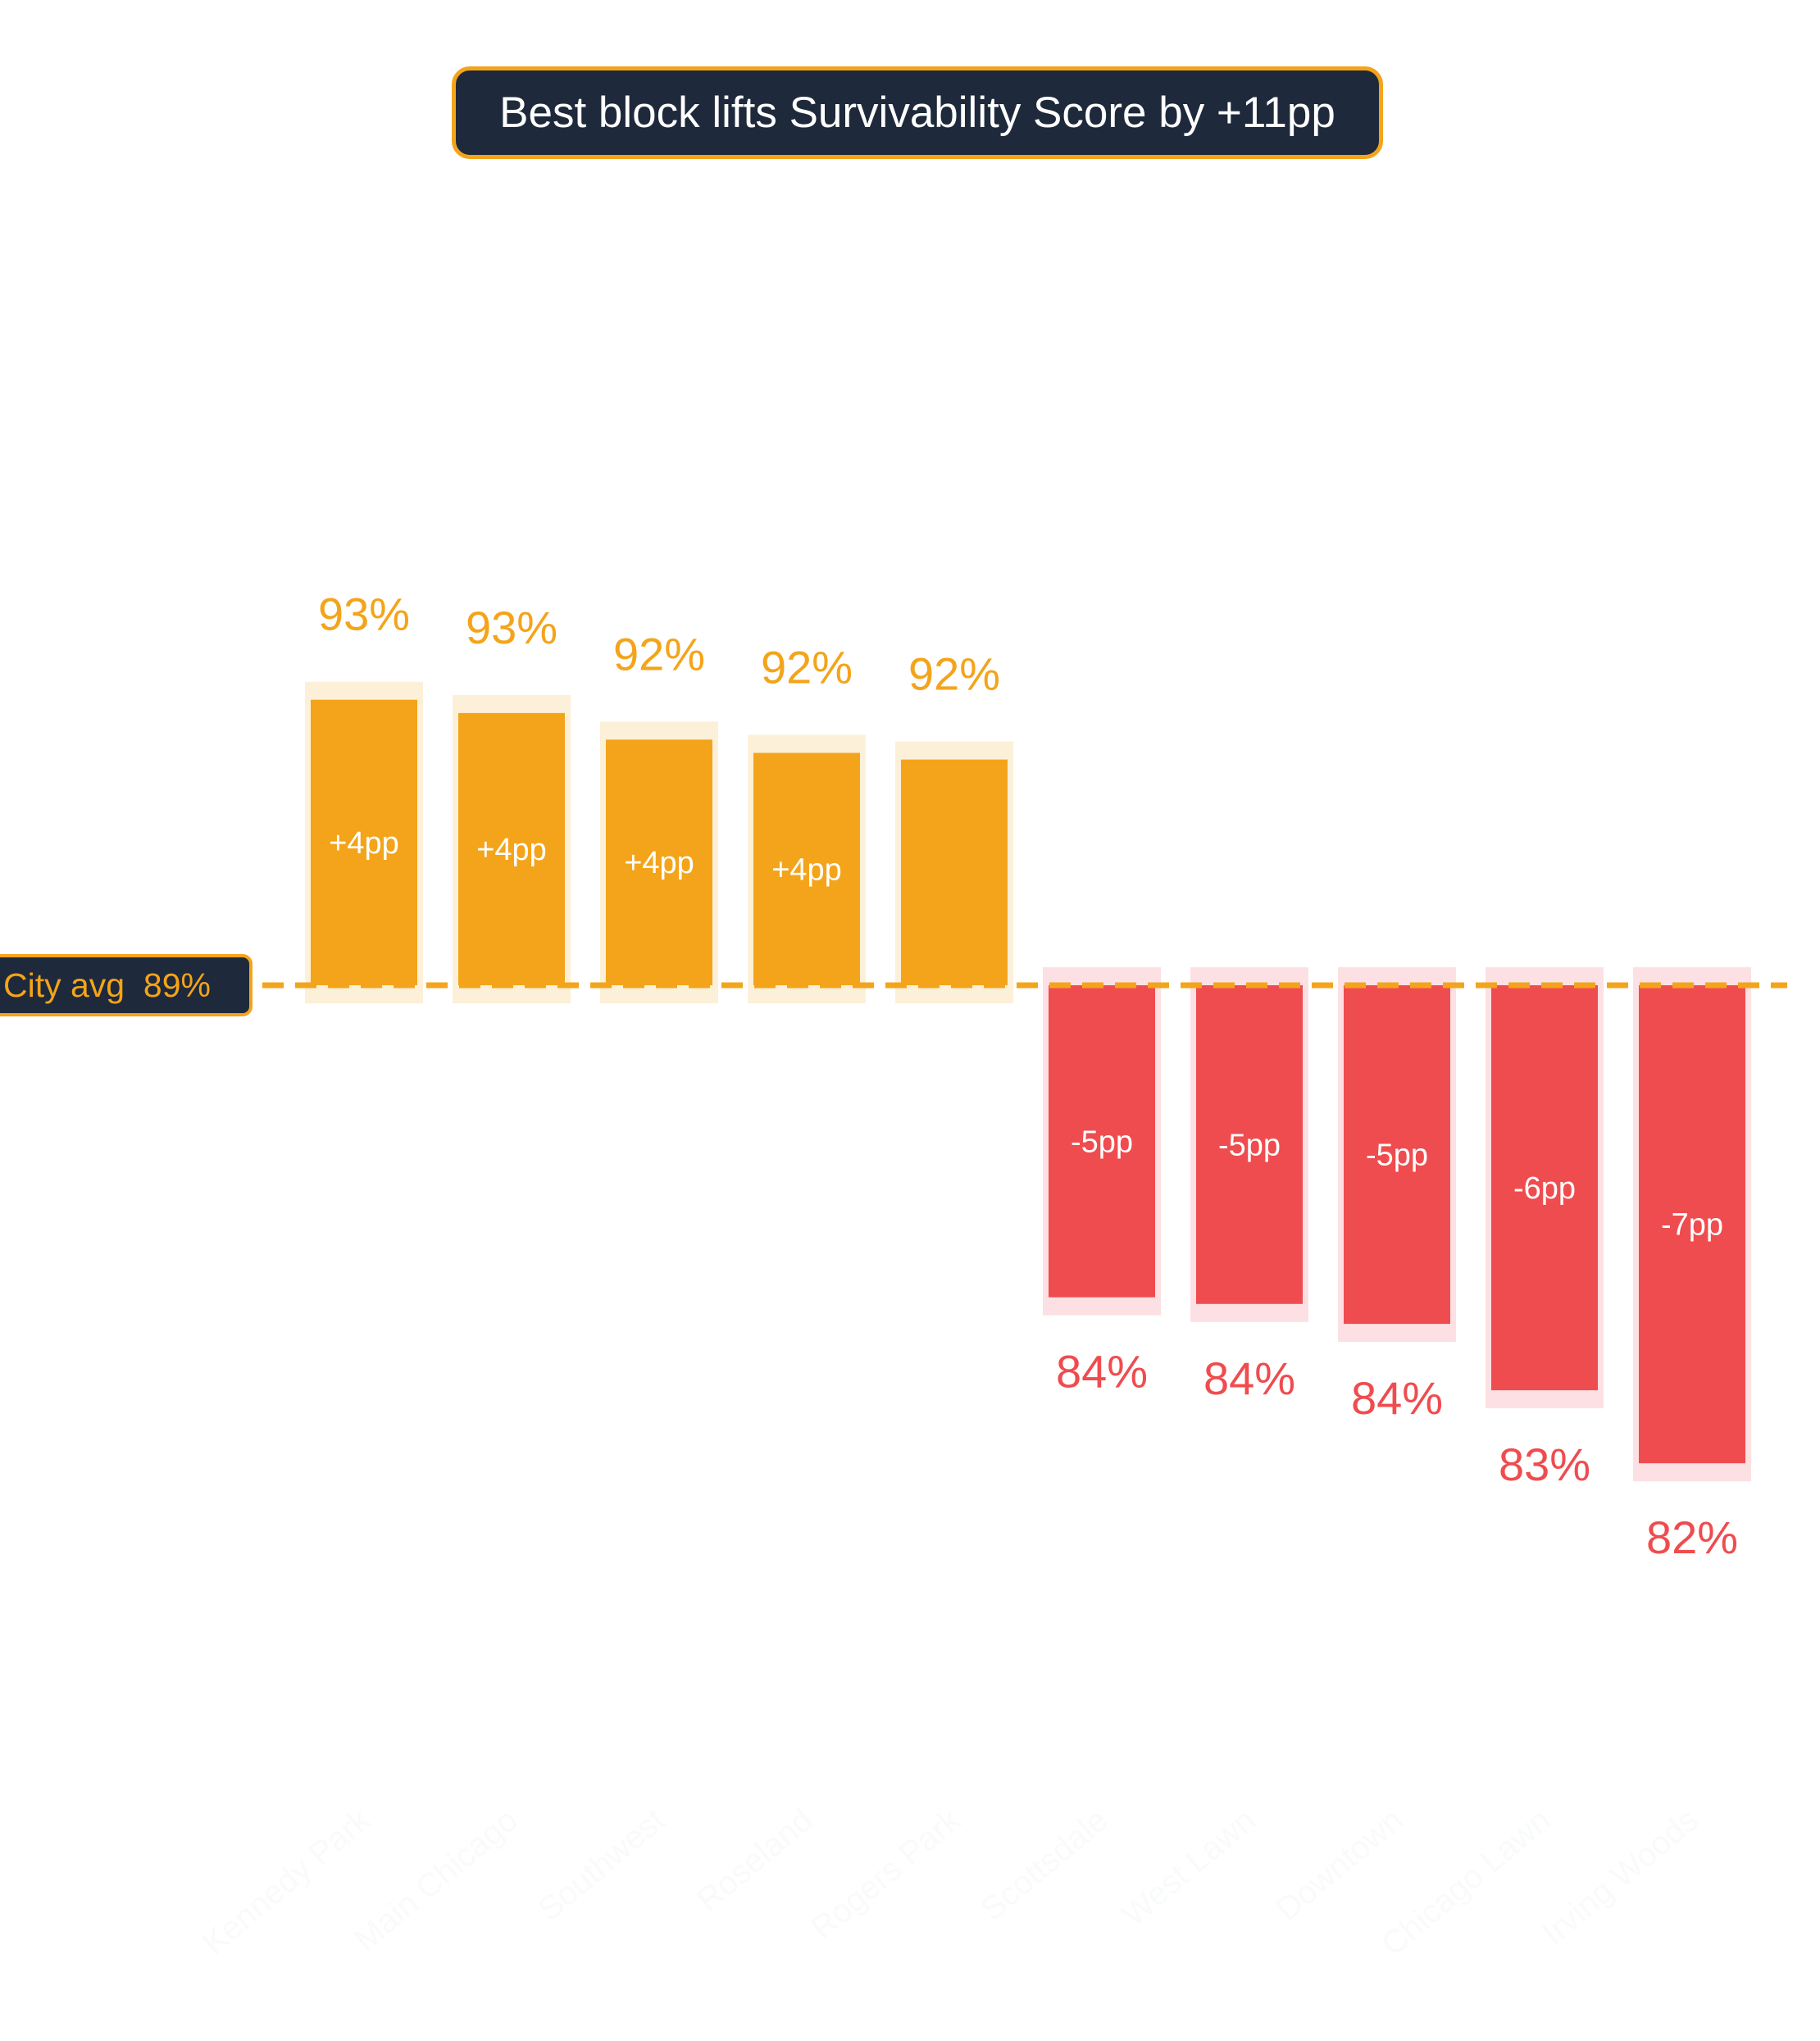  Describe the element at coordinates (177, 985) in the screenshot. I see `city-average-value: 89%` at that location.